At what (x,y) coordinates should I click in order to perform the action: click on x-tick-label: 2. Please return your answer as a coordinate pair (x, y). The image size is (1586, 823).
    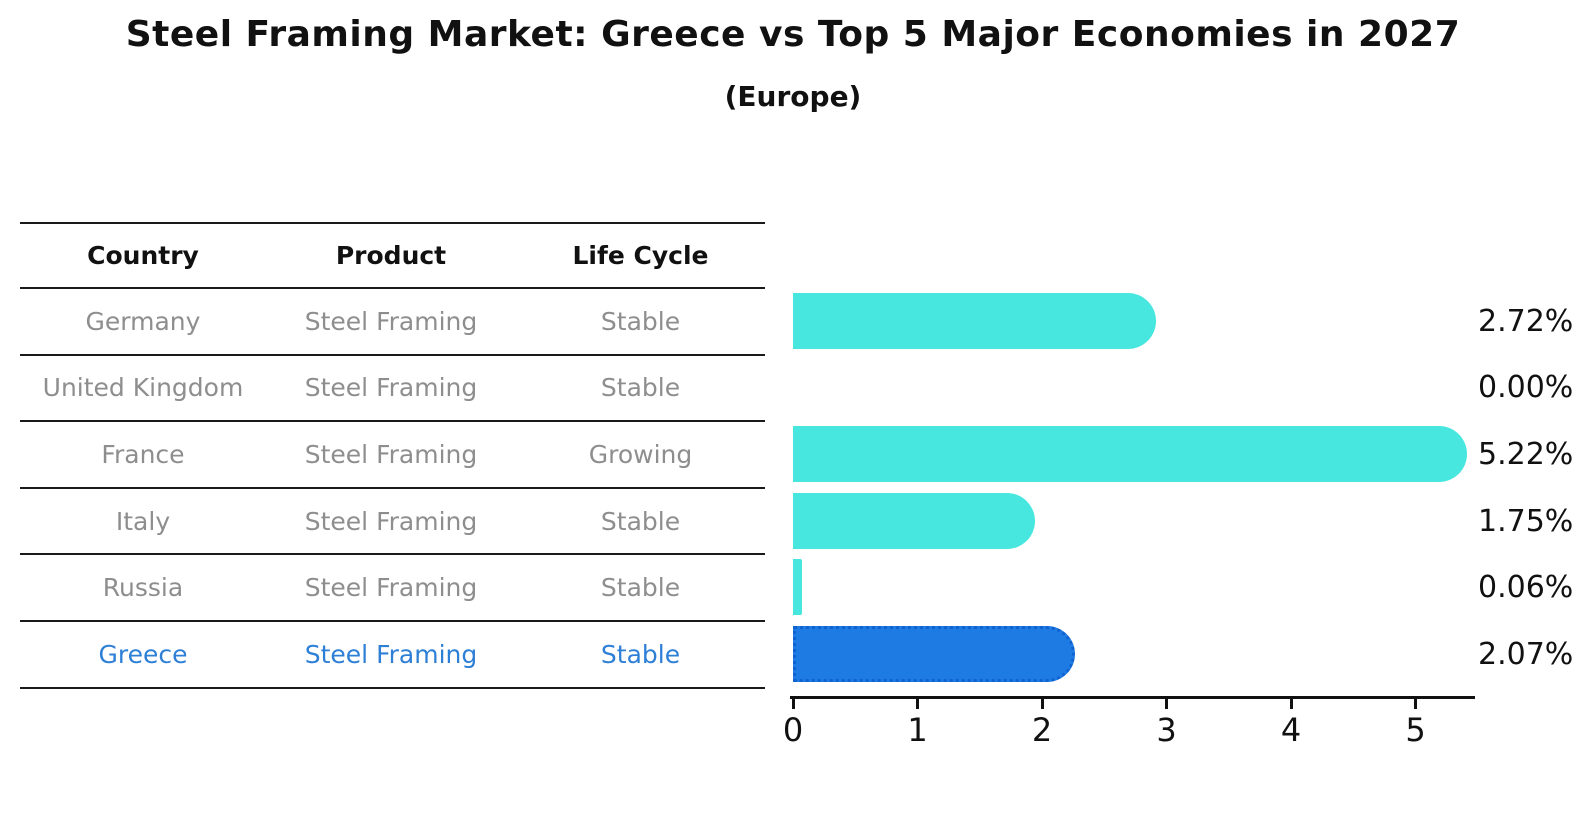
    Looking at the image, I should click on (1042, 730).